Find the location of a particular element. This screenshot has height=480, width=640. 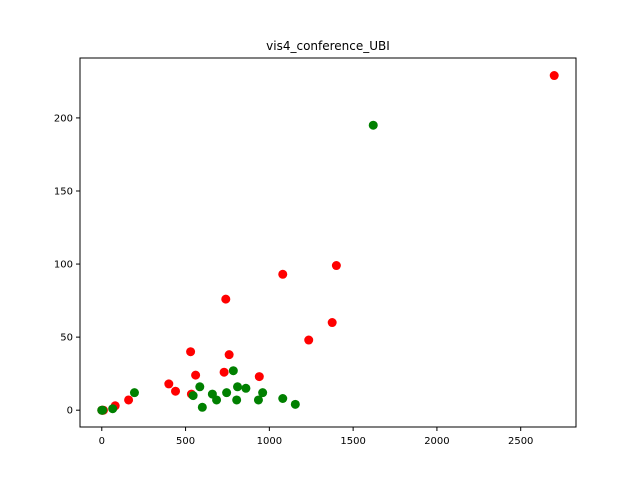

x-tick-label: 2500 is located at coordinates (520, 441).